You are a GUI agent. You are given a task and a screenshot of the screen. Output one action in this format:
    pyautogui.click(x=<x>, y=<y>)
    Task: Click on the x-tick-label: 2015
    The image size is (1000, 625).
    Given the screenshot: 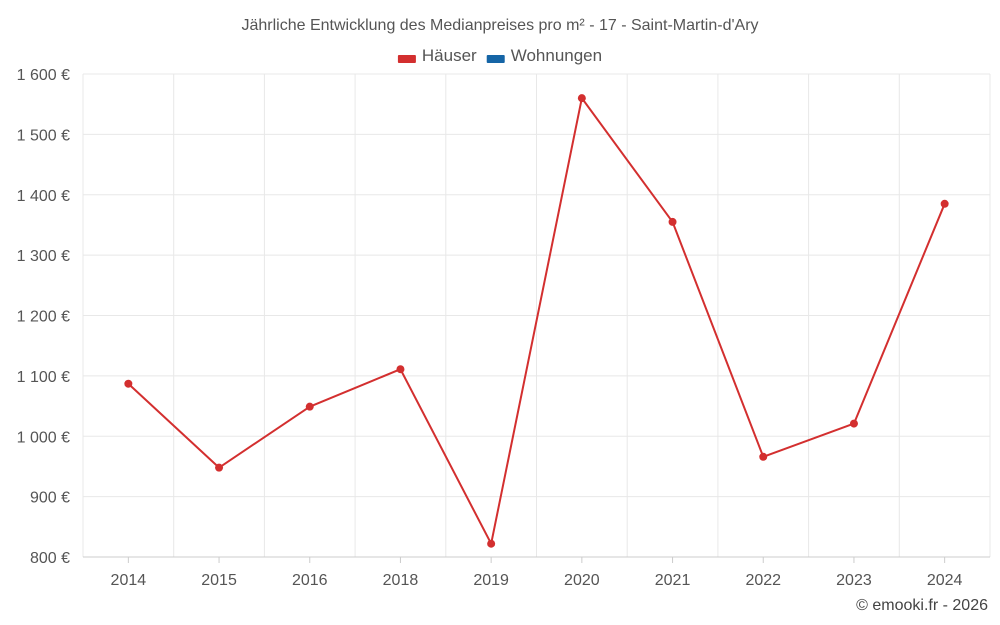 What is the action you would take?
    pyautogui.click(x=219, y=580)
    